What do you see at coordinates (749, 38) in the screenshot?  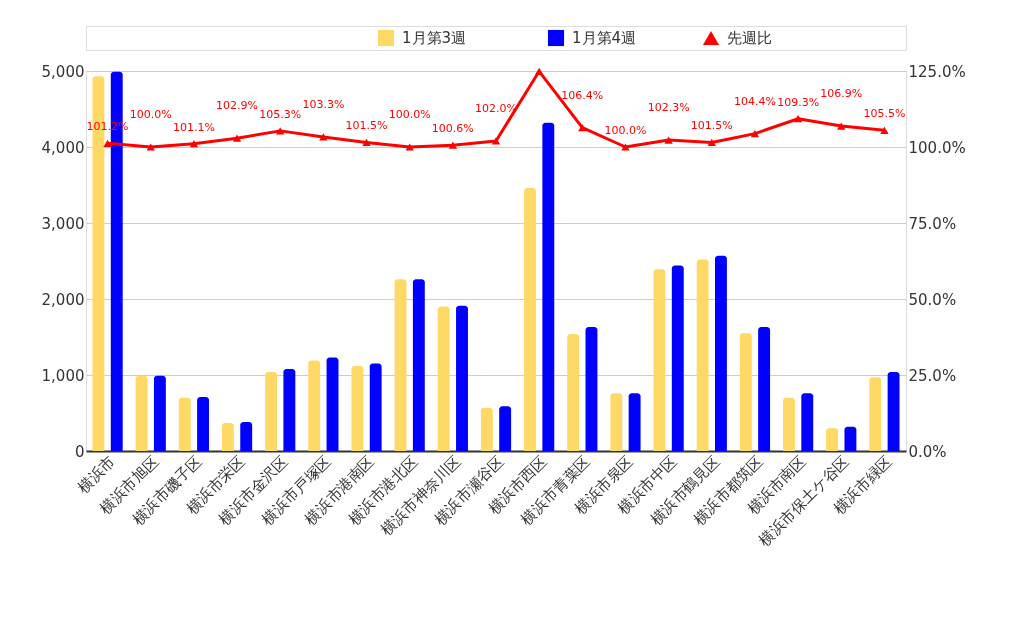 I see `legend-label: 先週比` at bounding box center [749, 38].